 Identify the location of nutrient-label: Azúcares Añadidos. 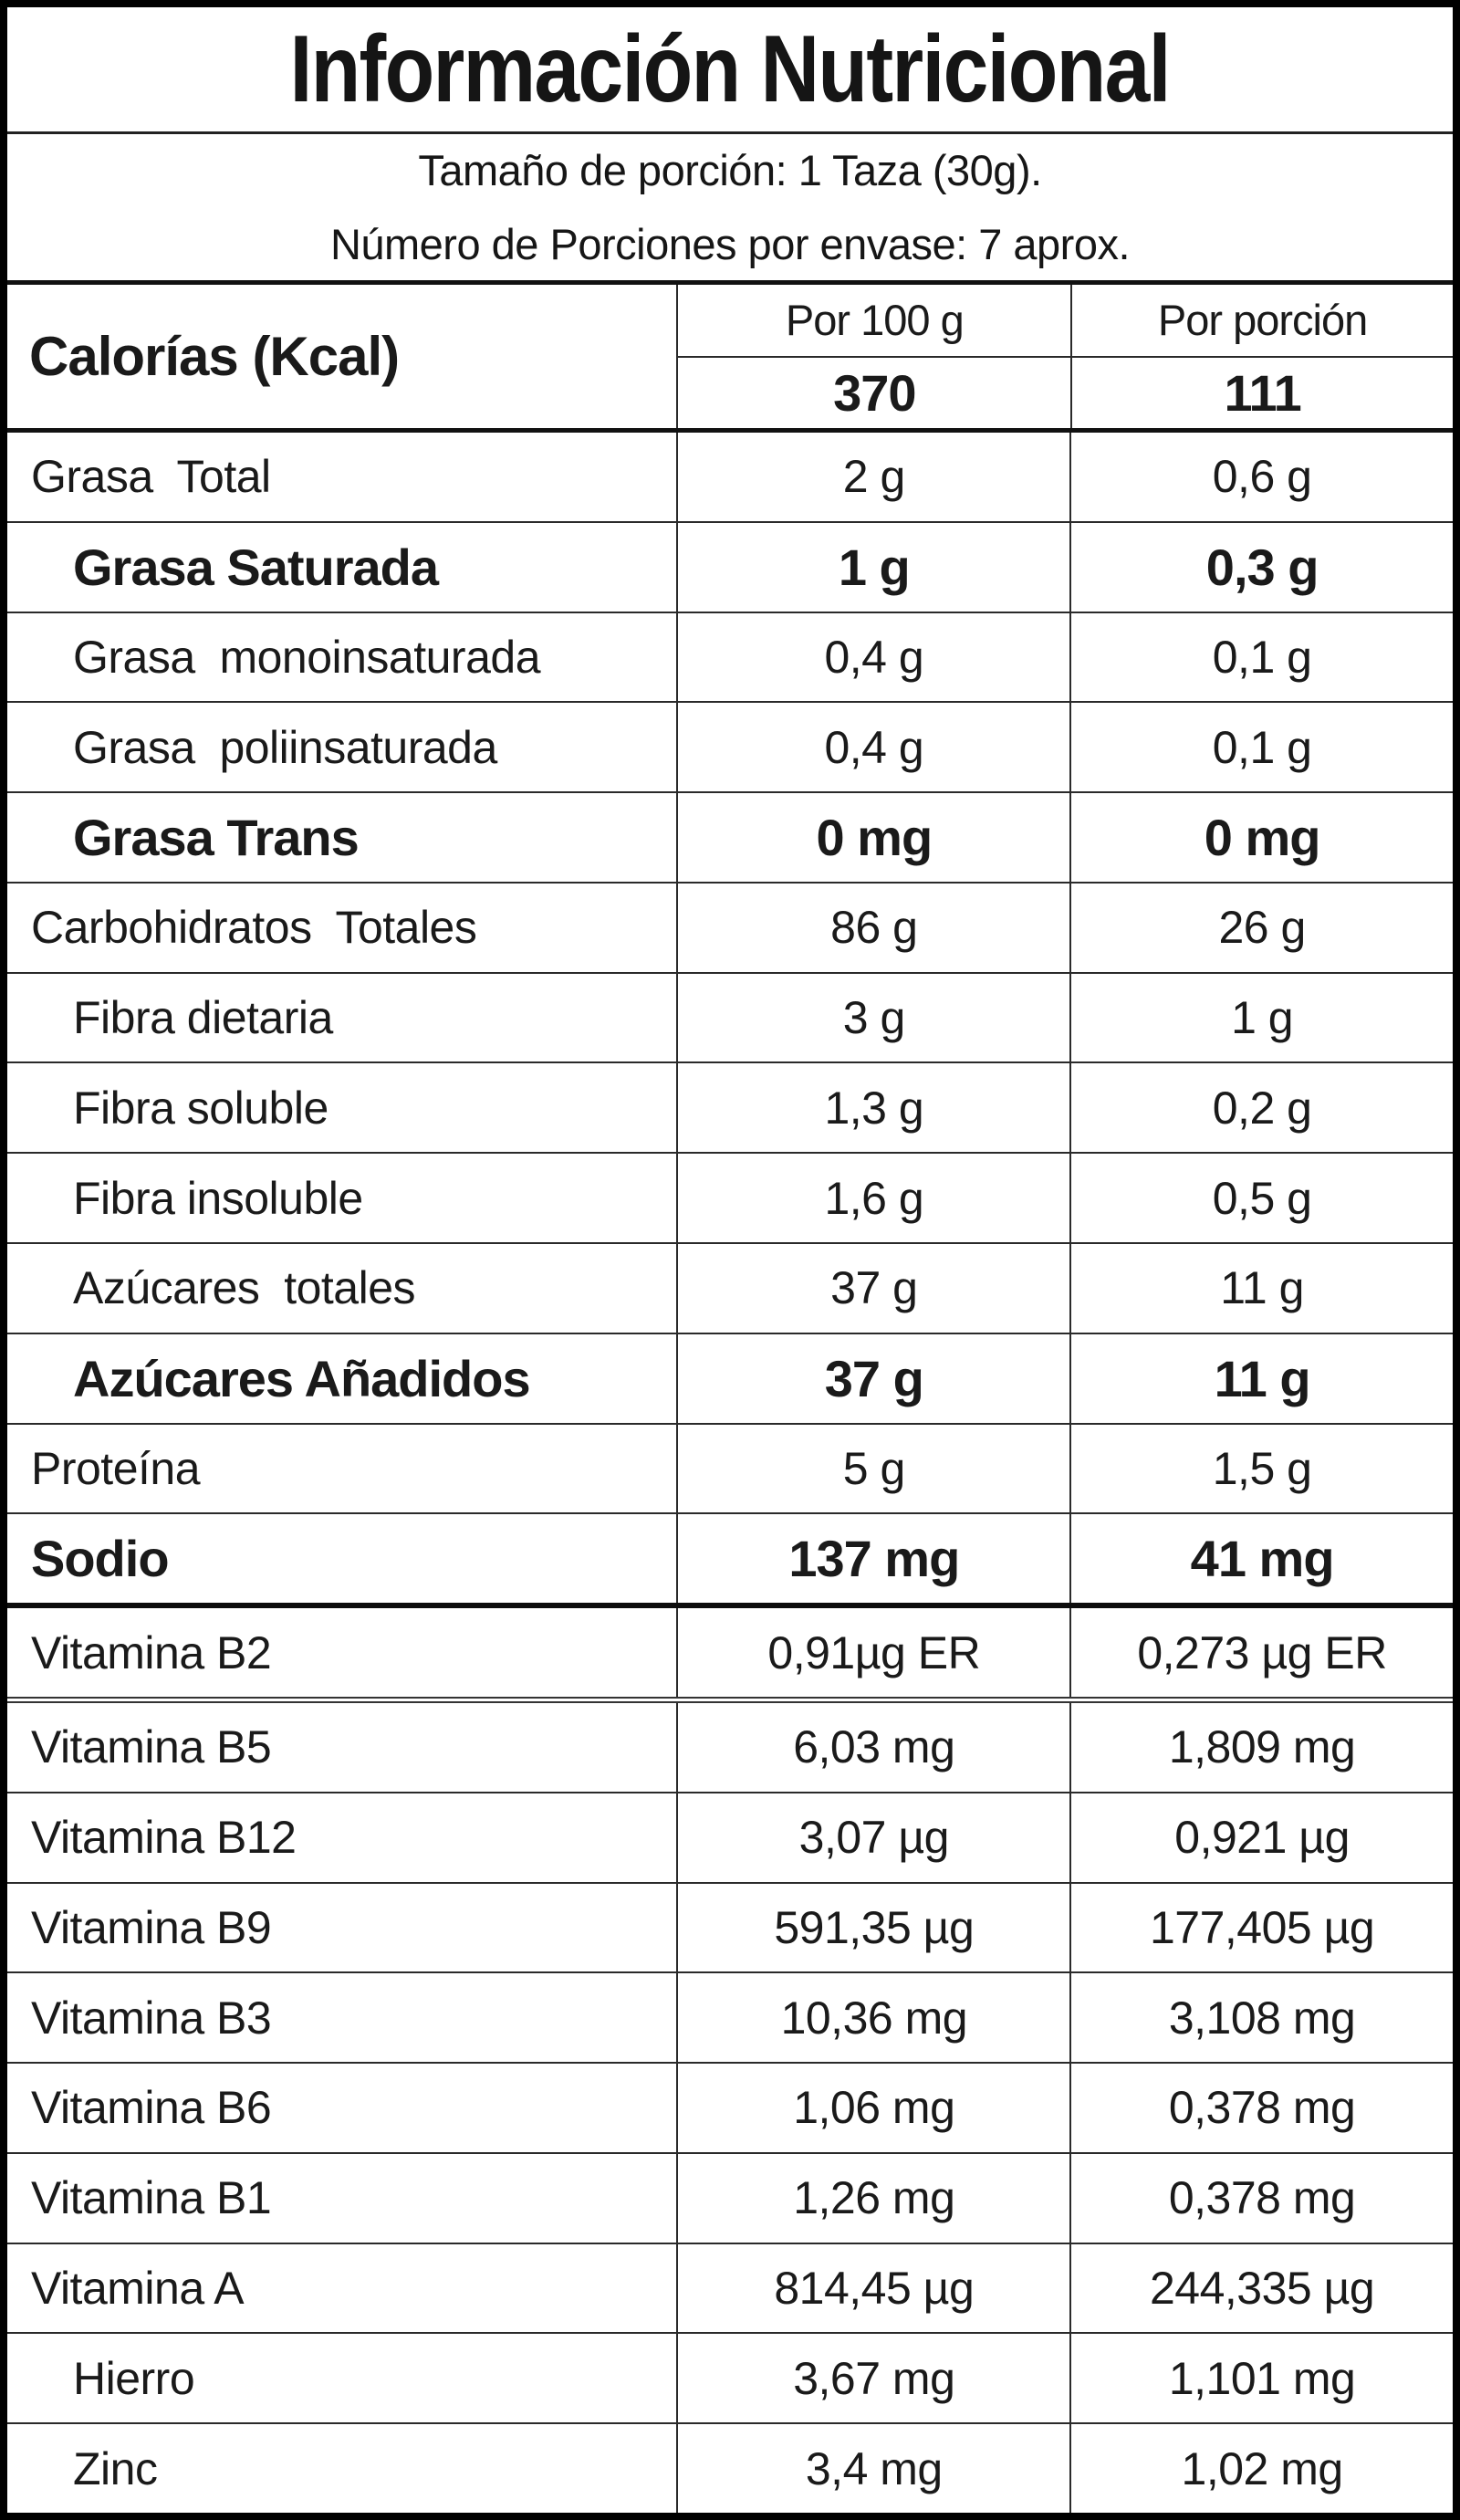
(302, 1378).